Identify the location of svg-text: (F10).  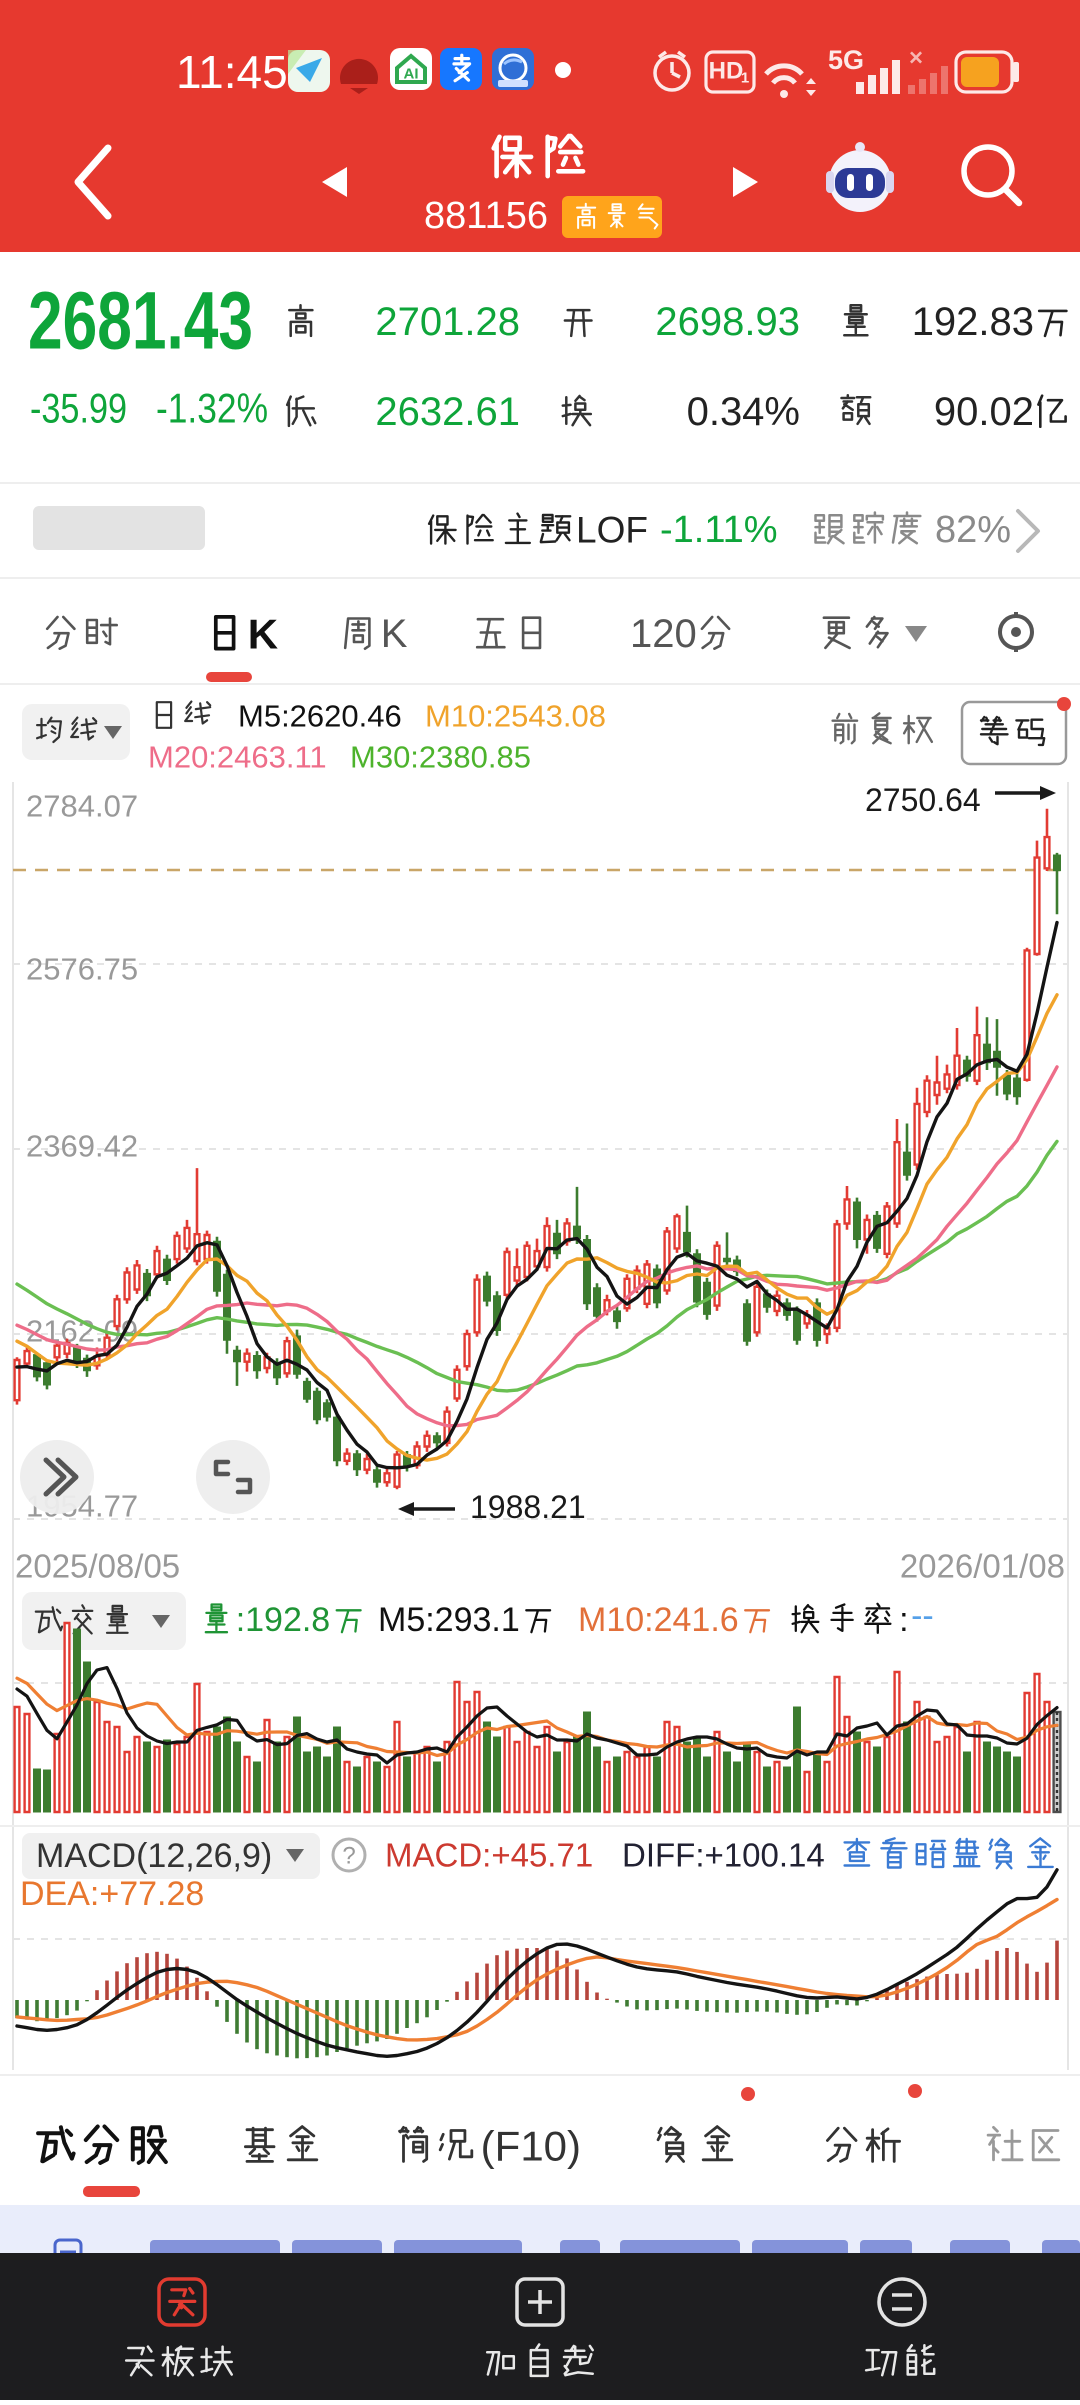
(531, 2146).